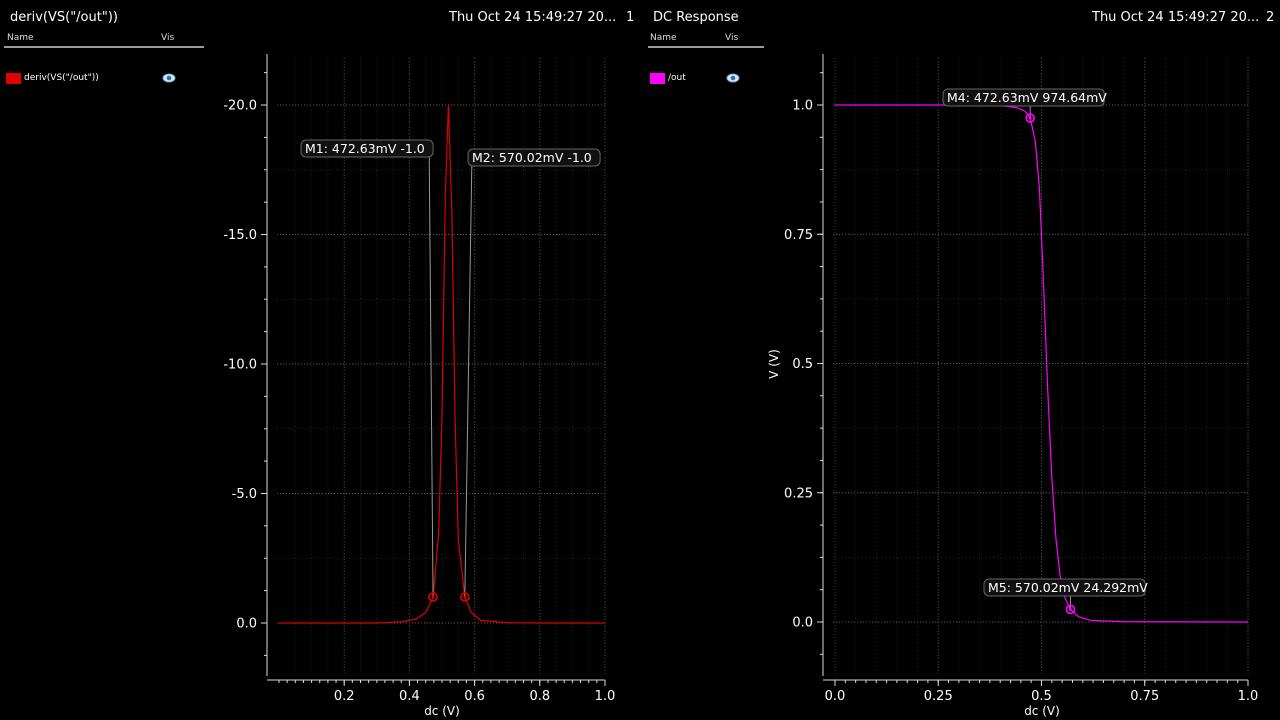  I want to click on marker-label: M2: 570.02mV -1.0, so click(532, 157).